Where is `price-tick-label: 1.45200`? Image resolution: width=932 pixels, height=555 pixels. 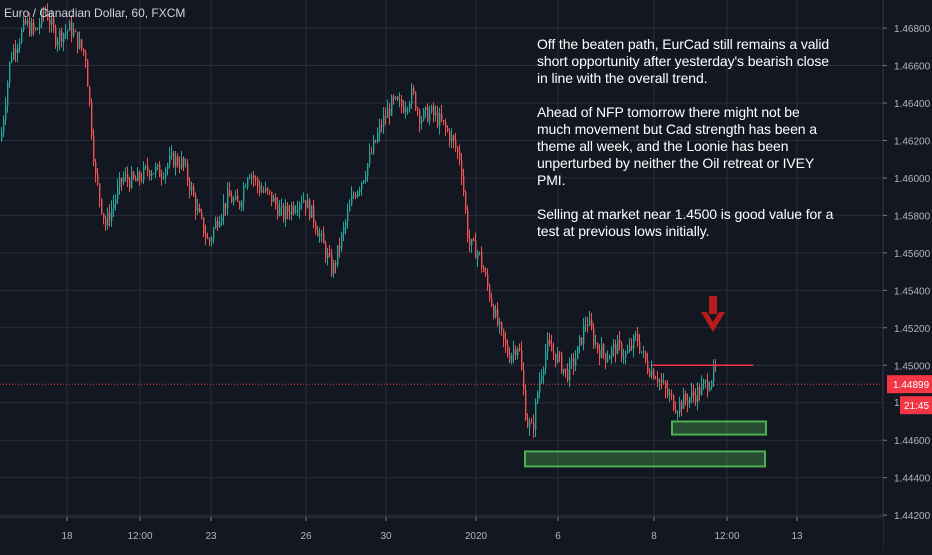 price-tick-label: 1.45200 is located at coordinates (912, 329).